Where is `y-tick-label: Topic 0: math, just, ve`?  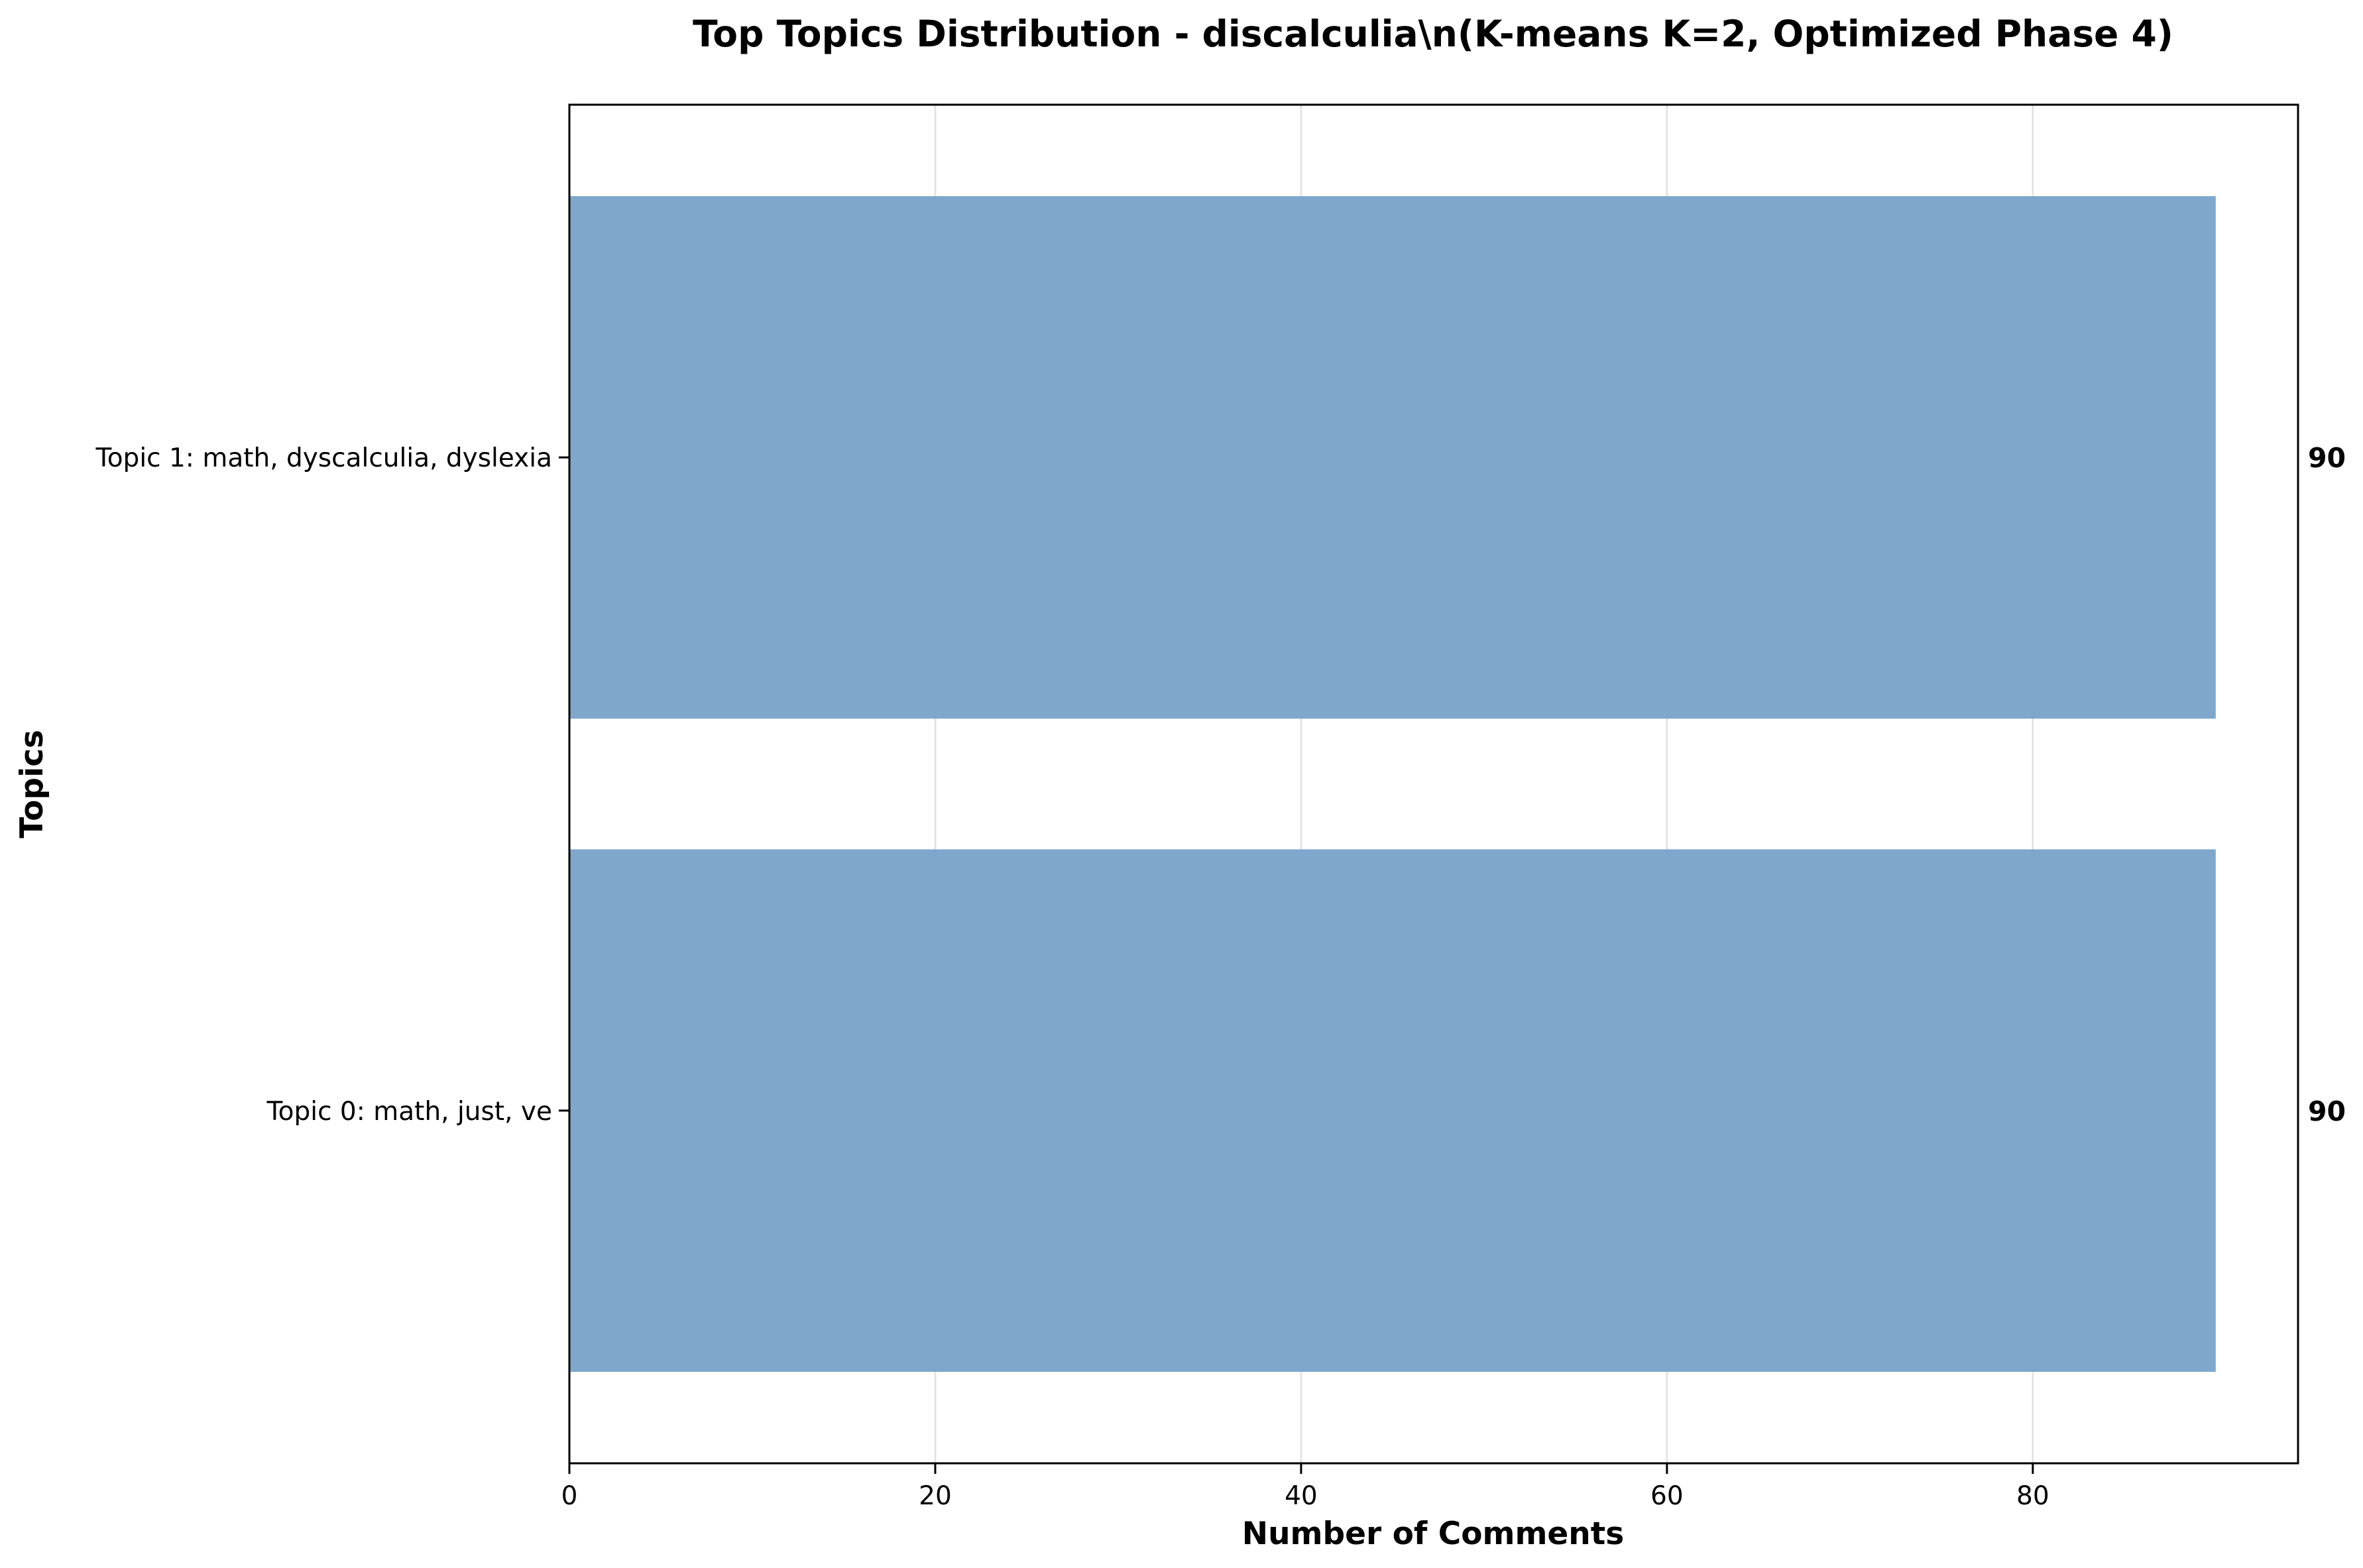
y-tick-label: Topic 0: math, just, ve is located at coordinates (409, 1112).